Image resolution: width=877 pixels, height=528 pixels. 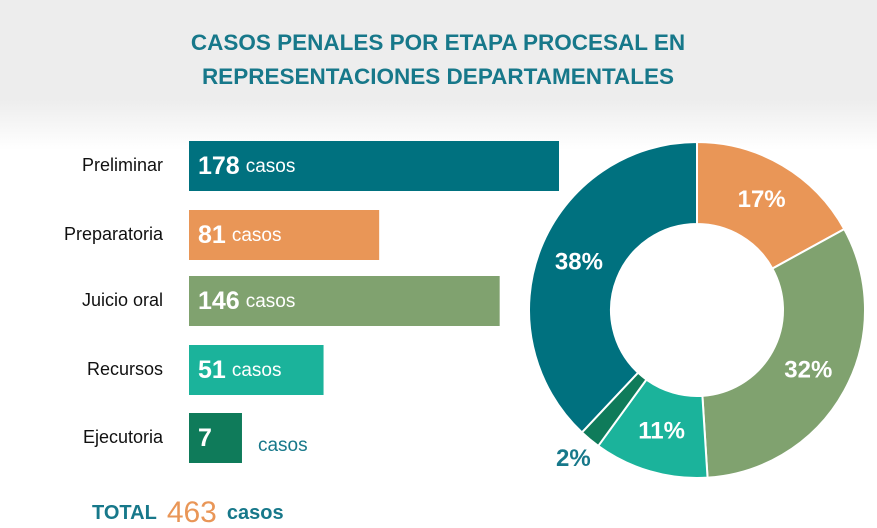 I want to click on total-label: TOTAL 463 casos, so click(x=188, y=512).